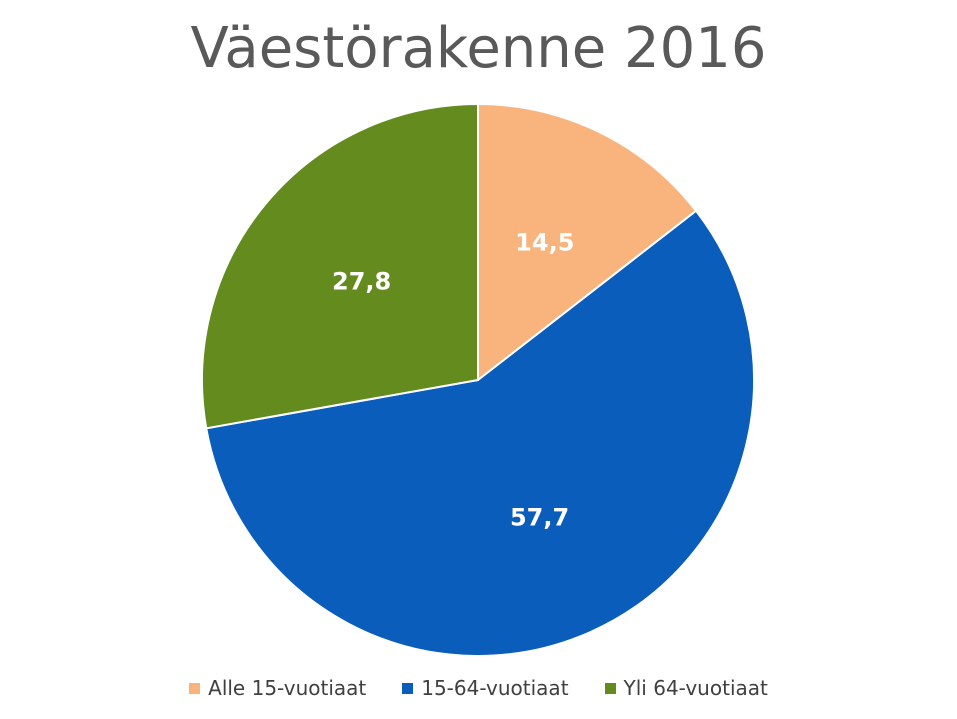 The width and height of the screenshot is (957, 719). Describe the element at coordinates (361, 282) in the screenshot. I see `data-label-yli-64: 27,8` at that location.